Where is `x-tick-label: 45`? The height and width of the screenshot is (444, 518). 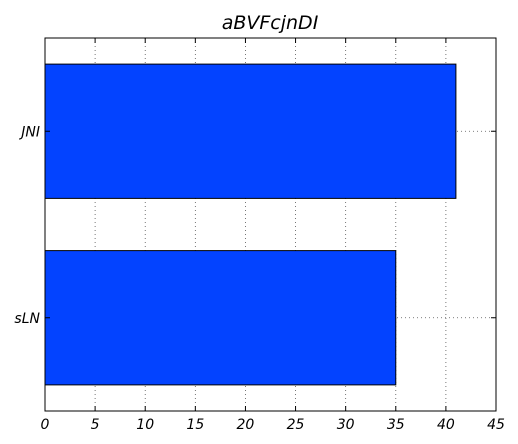
x-tick-label: 45 is located at coordinates (496, 425).